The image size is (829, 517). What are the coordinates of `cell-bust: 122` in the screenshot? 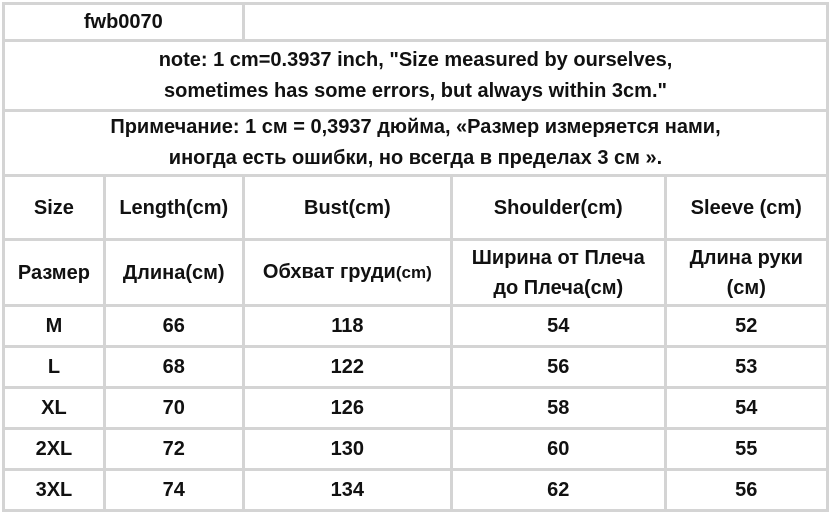 It's located at (347, 367).